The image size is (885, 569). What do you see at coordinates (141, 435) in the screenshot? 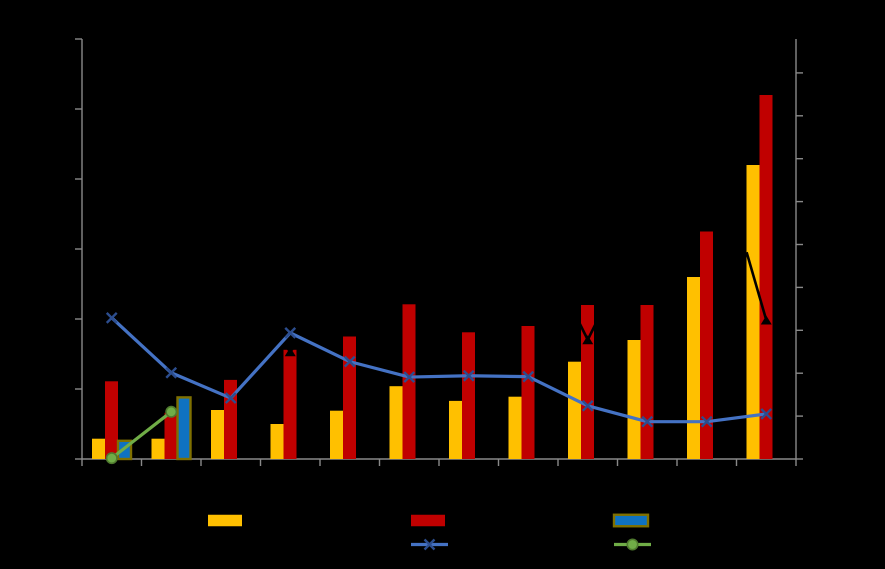
I see `green-line` at bounding box center [141, 435].